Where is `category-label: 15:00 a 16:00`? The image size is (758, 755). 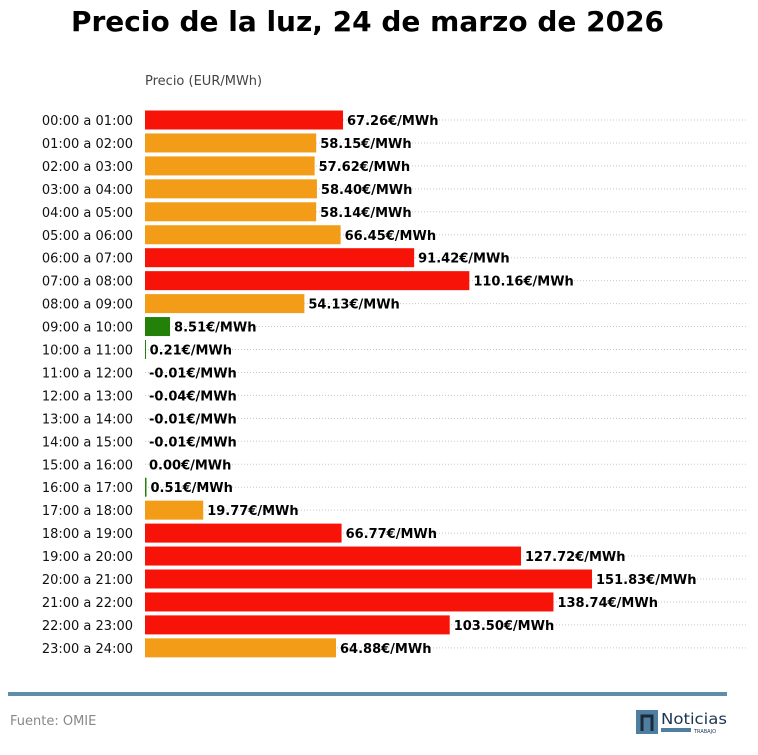
category-label: 15:00 a 16:00 is located at coordinates (87, 465).